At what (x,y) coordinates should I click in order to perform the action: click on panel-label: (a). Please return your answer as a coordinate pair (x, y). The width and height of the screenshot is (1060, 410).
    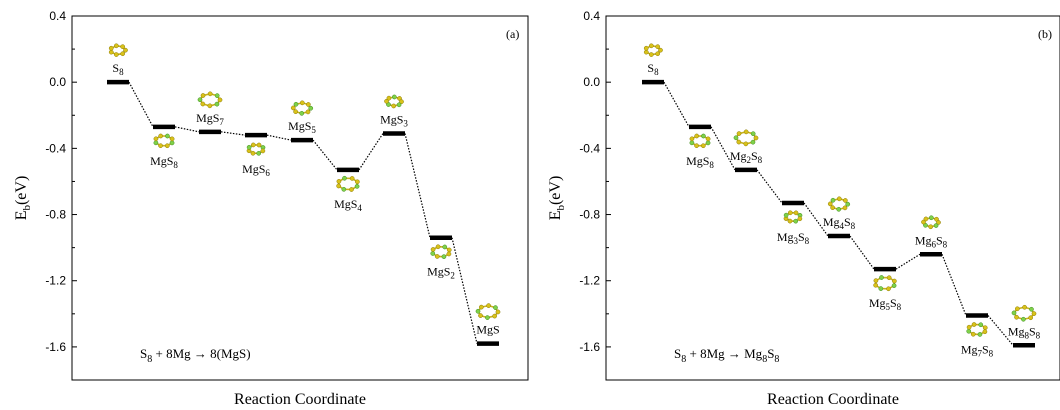
    Looking at the image, I should click on (512, 34).